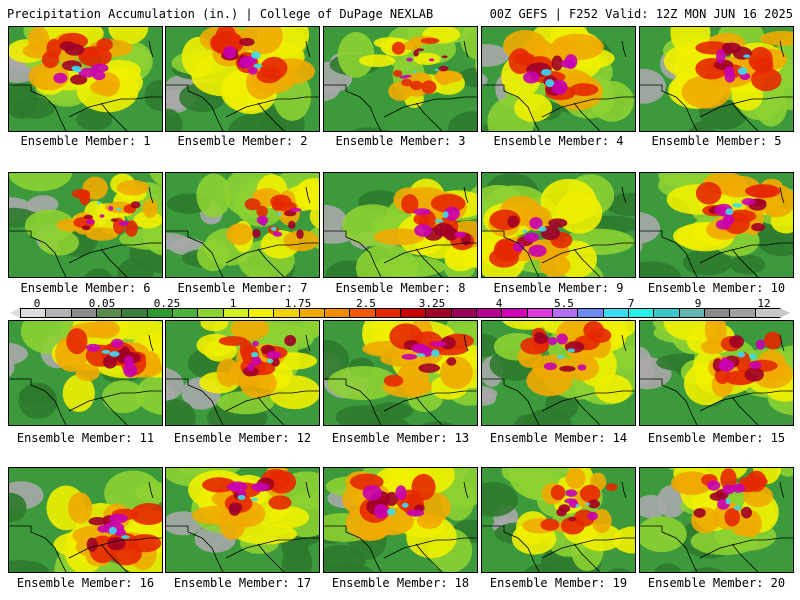 The height and width of the screenshot is (600, 800). I want to click on ensemble-member-label: Ensemble Member: 6, so click(85, 288).